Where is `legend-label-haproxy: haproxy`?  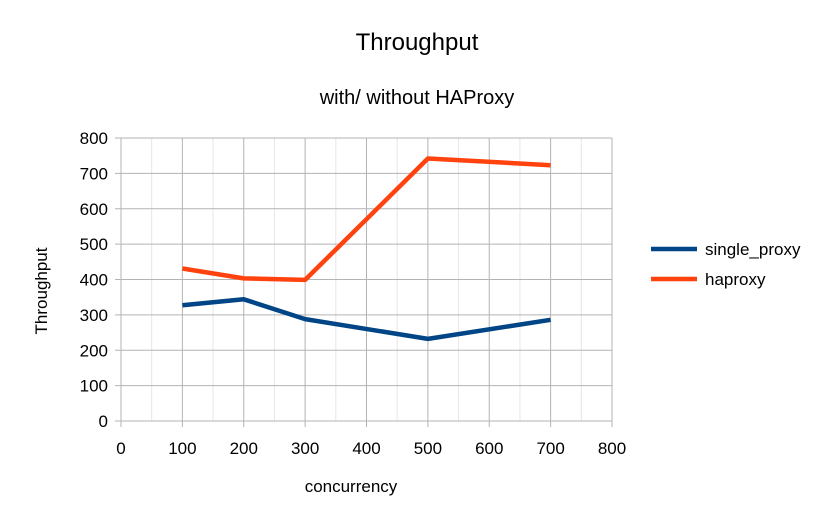
legend-label-haproxy: haproxy is located at coordinates (735, 279).